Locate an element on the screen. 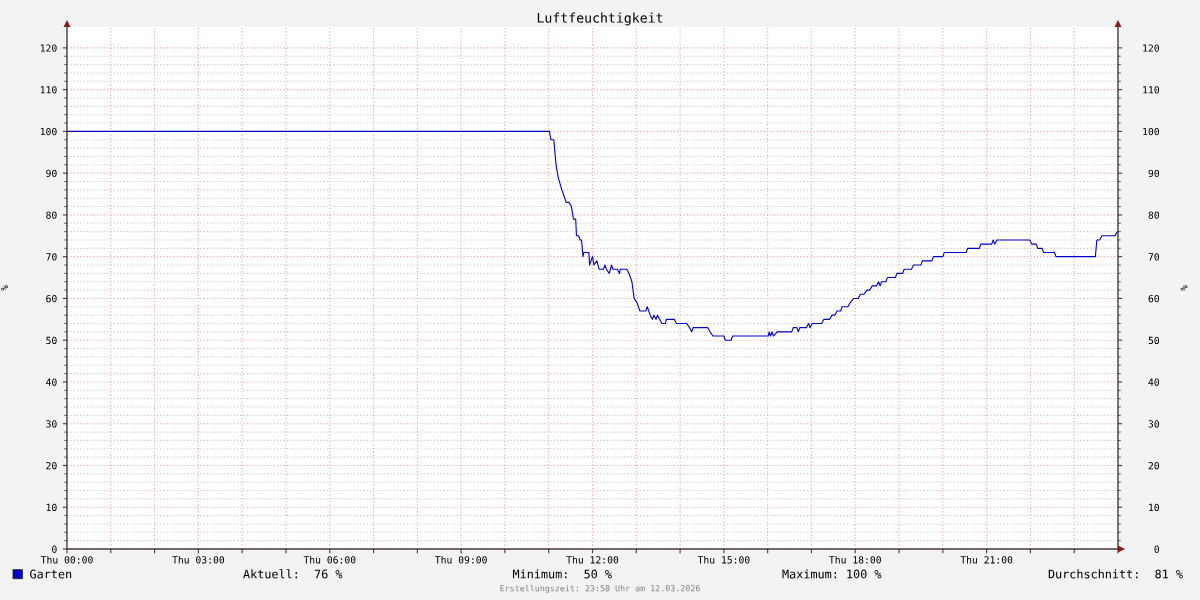 This screenshot has height=600, width=1200. y-tick-label: 90 is located at coordinates (51, 173).